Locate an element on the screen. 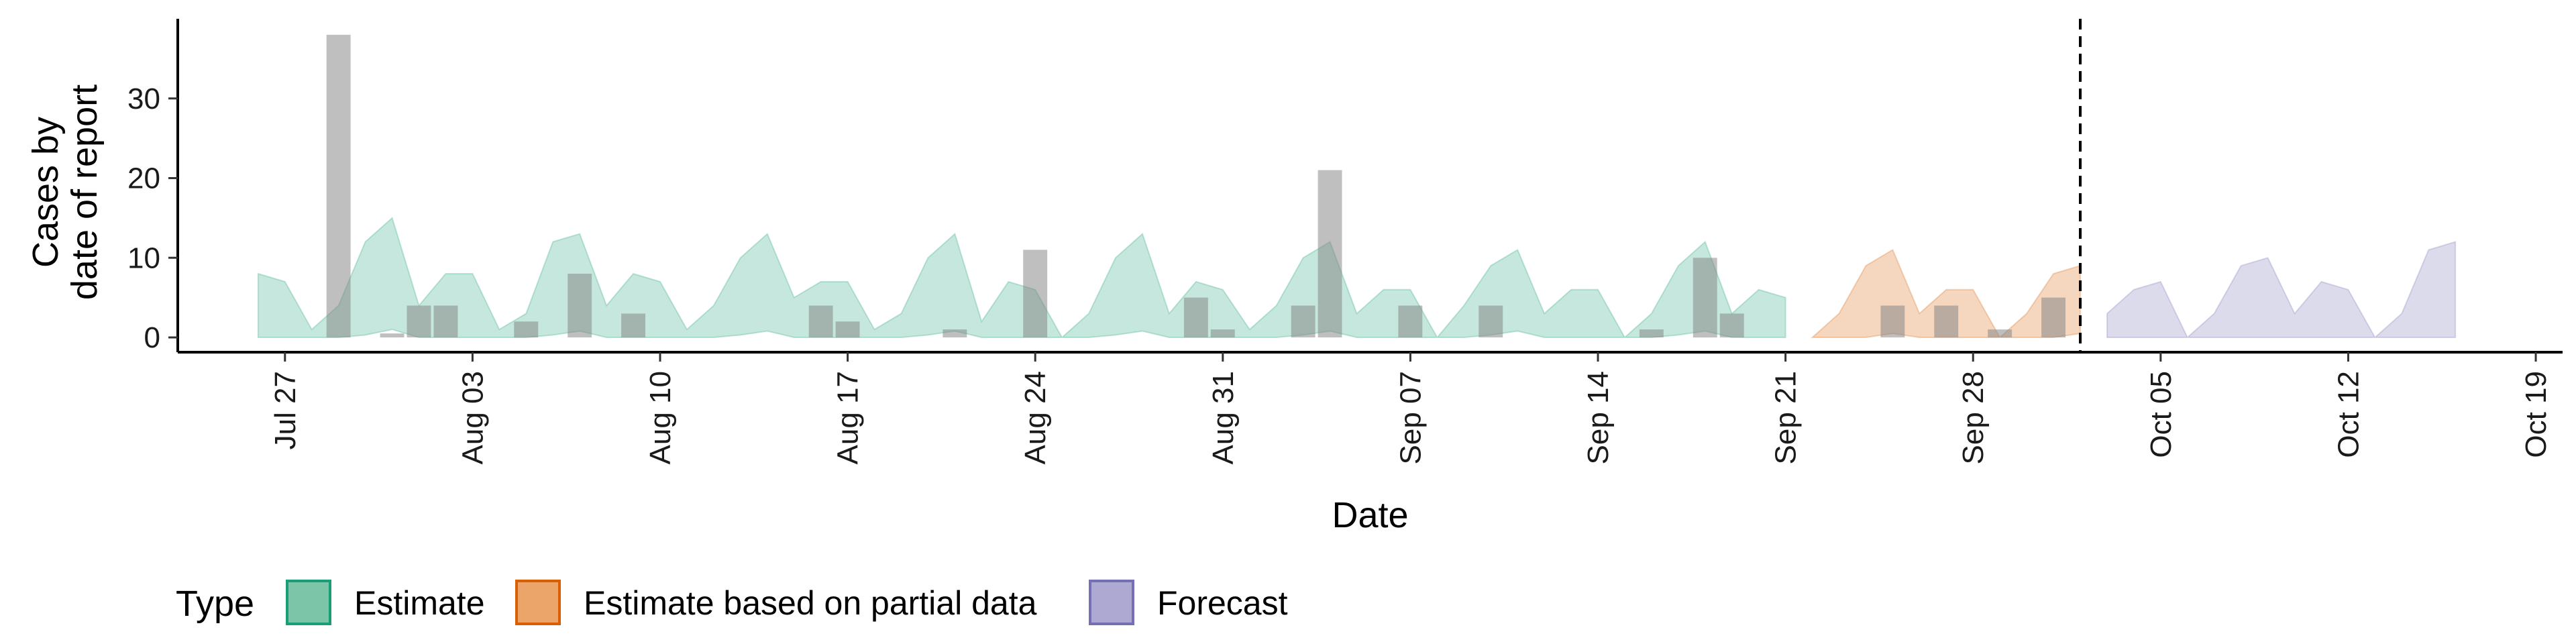 Image resolution: width=2576 pixels, height=644 pixels. y-axis-title-line: date of report is located at coordinates (84, 192).